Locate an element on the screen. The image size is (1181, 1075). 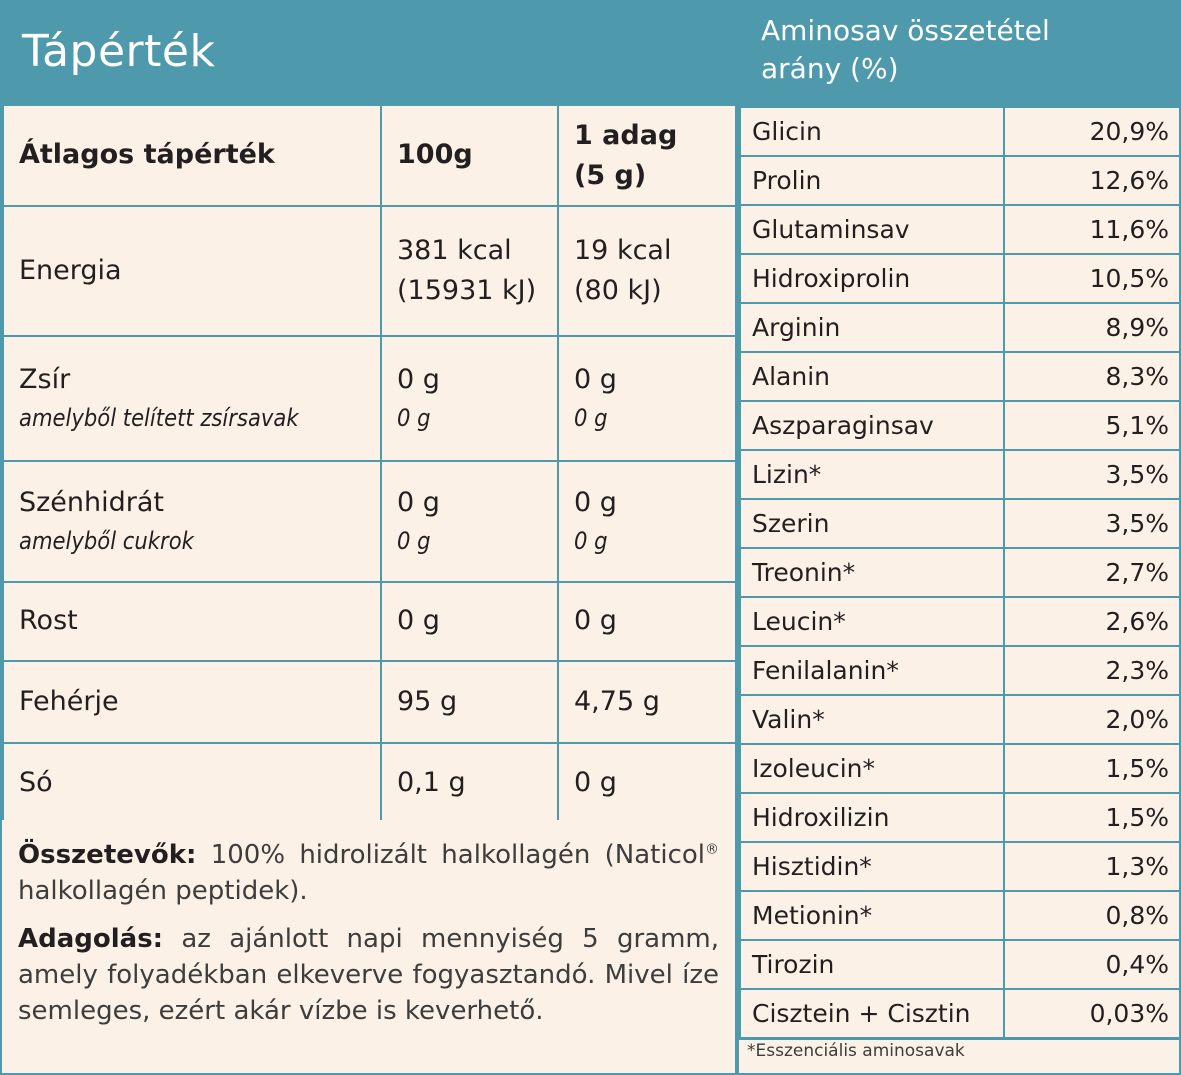
amino-acid-name: Alanin is located at coordinates (872, 376).